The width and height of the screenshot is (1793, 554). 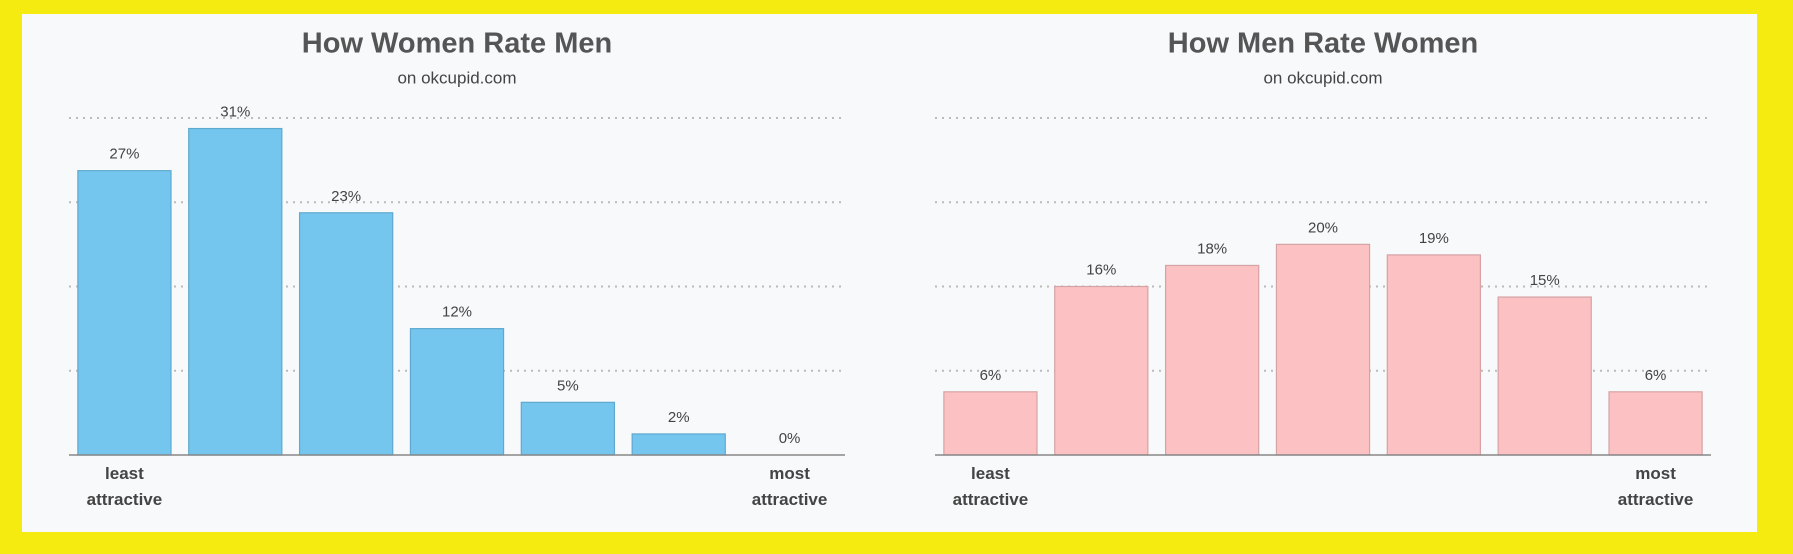 What do you see at coordinates (568, 385) in the screenshot?
I see `value-label: 5%` at bounding box center [568, 385].